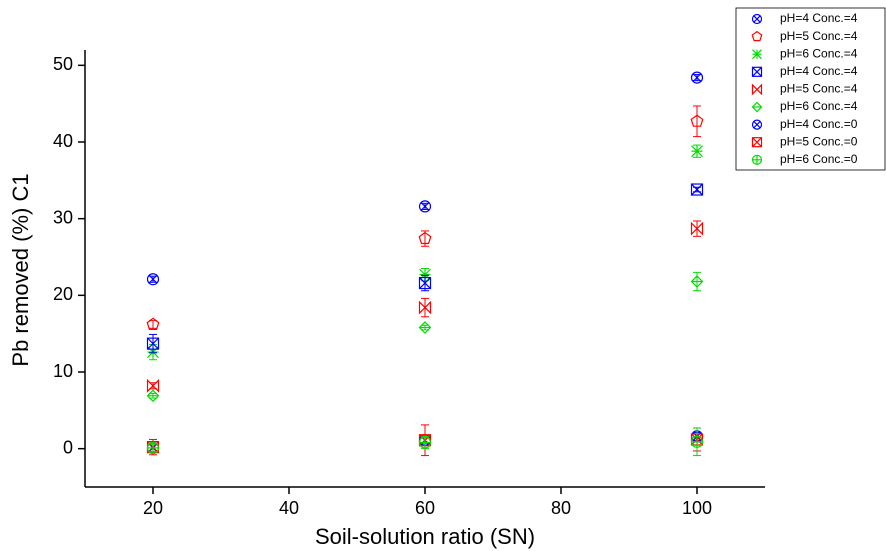 Image resolution: width=886 pixels, height=551 pixels. What do you see at coordinates (819, 141) in the screenshot?
I see `legend-text: pH=5 Conc.=0` at bounding box center [819, 141].